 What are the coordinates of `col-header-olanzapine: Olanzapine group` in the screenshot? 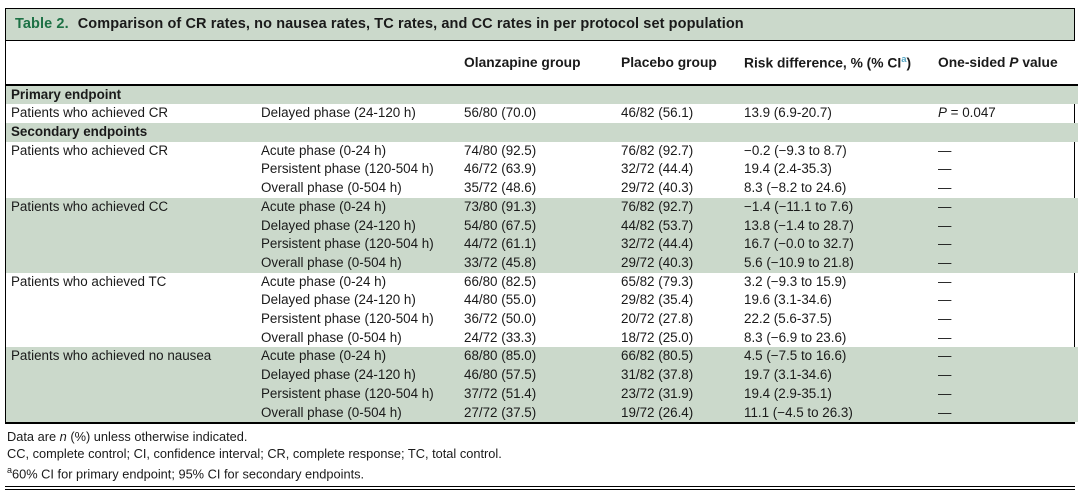 It's located at (537, 63).